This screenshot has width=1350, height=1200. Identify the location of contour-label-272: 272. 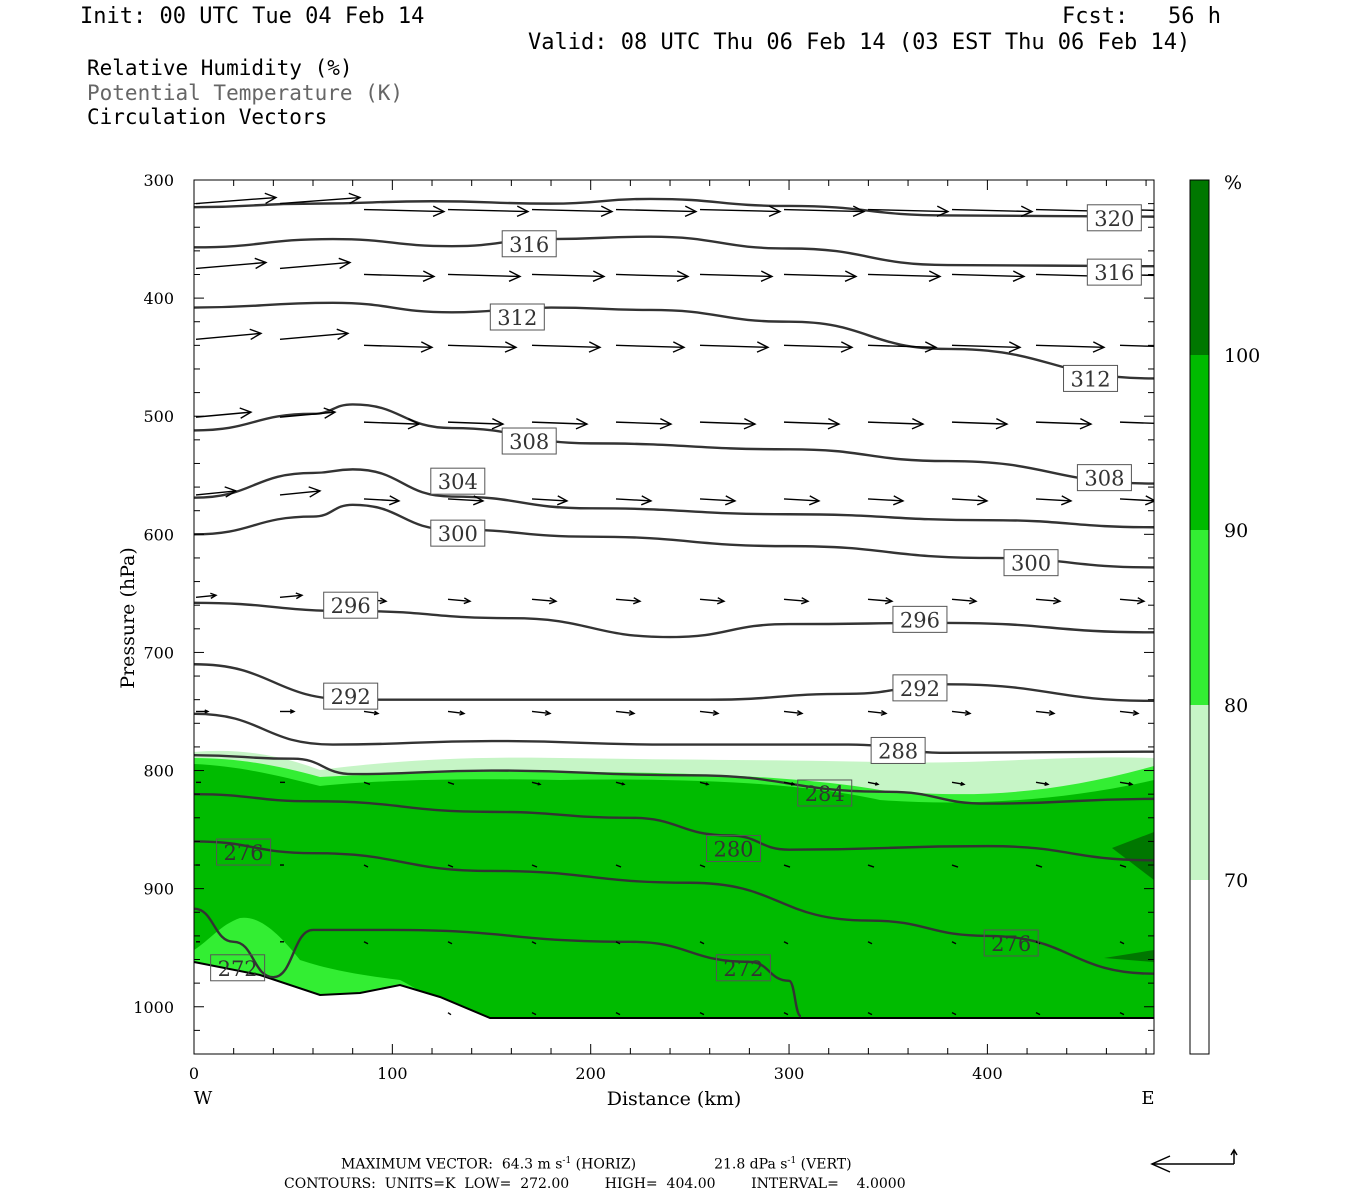
(238, 969).